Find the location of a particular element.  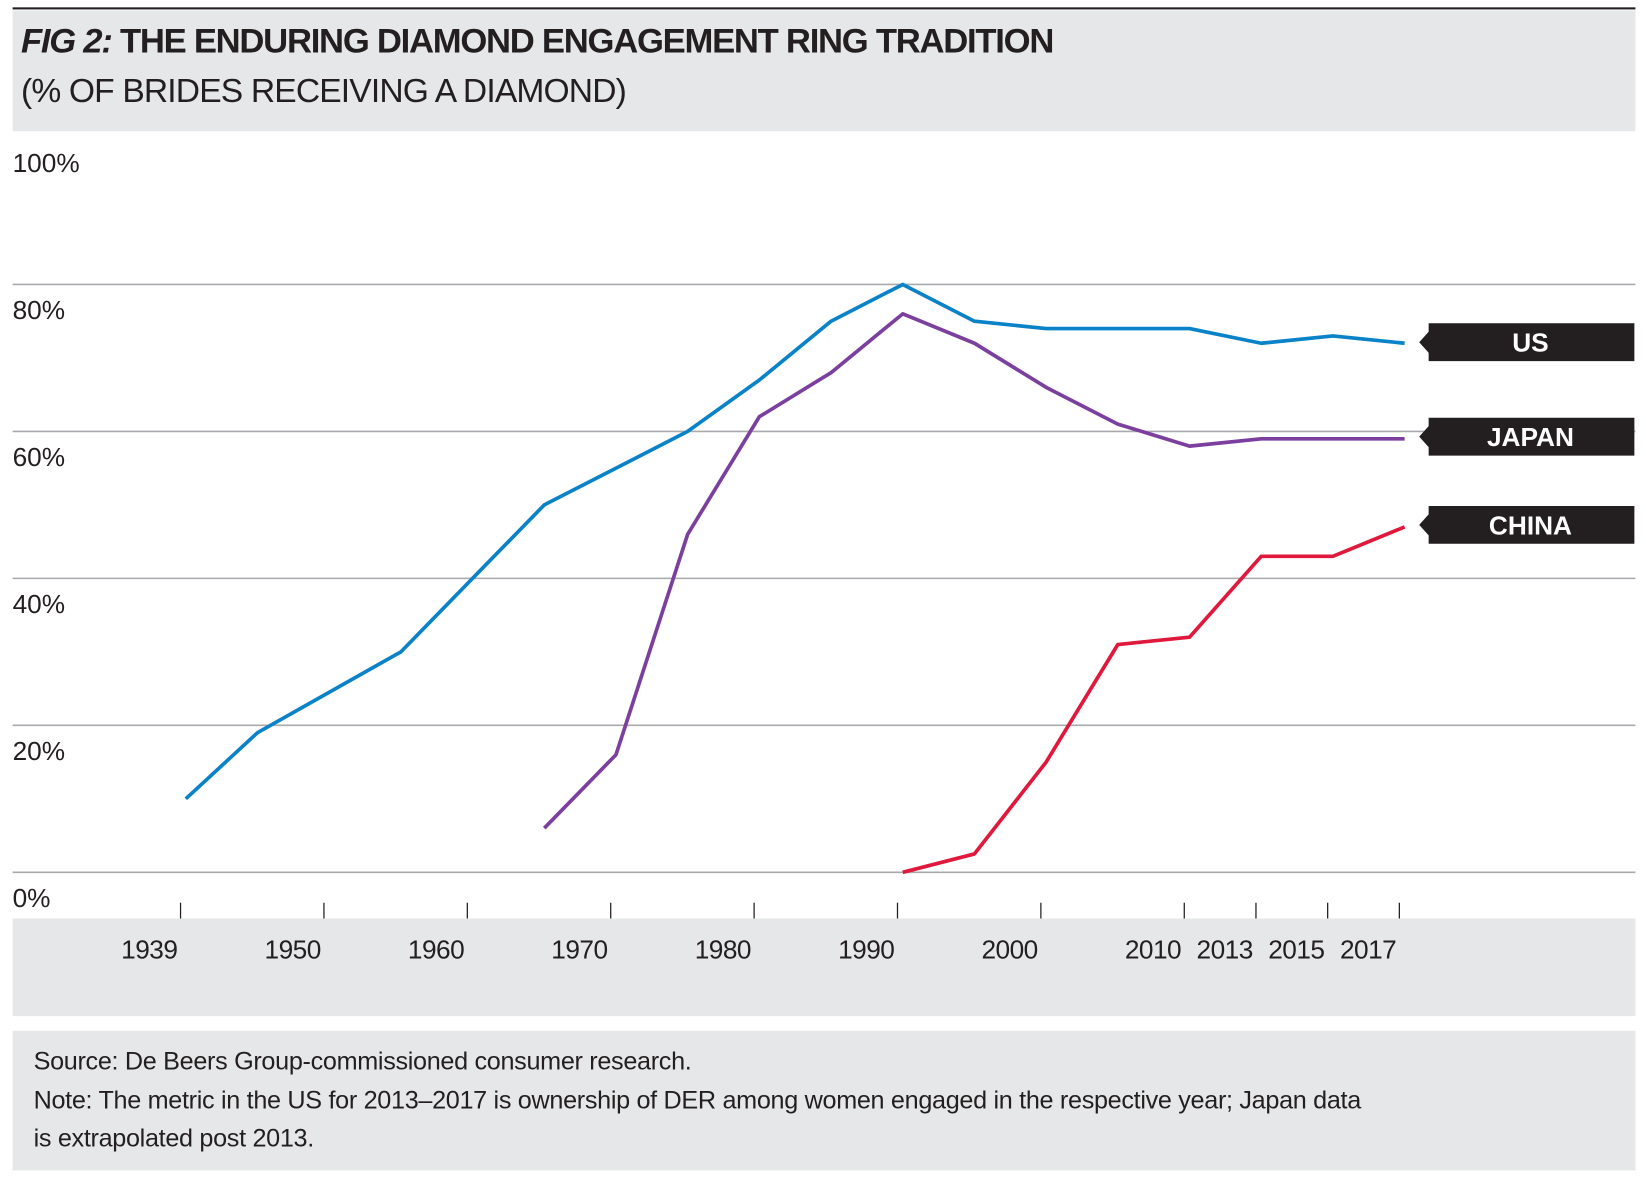

series-label-china: CHINA is located at coordinates (1530, 525).